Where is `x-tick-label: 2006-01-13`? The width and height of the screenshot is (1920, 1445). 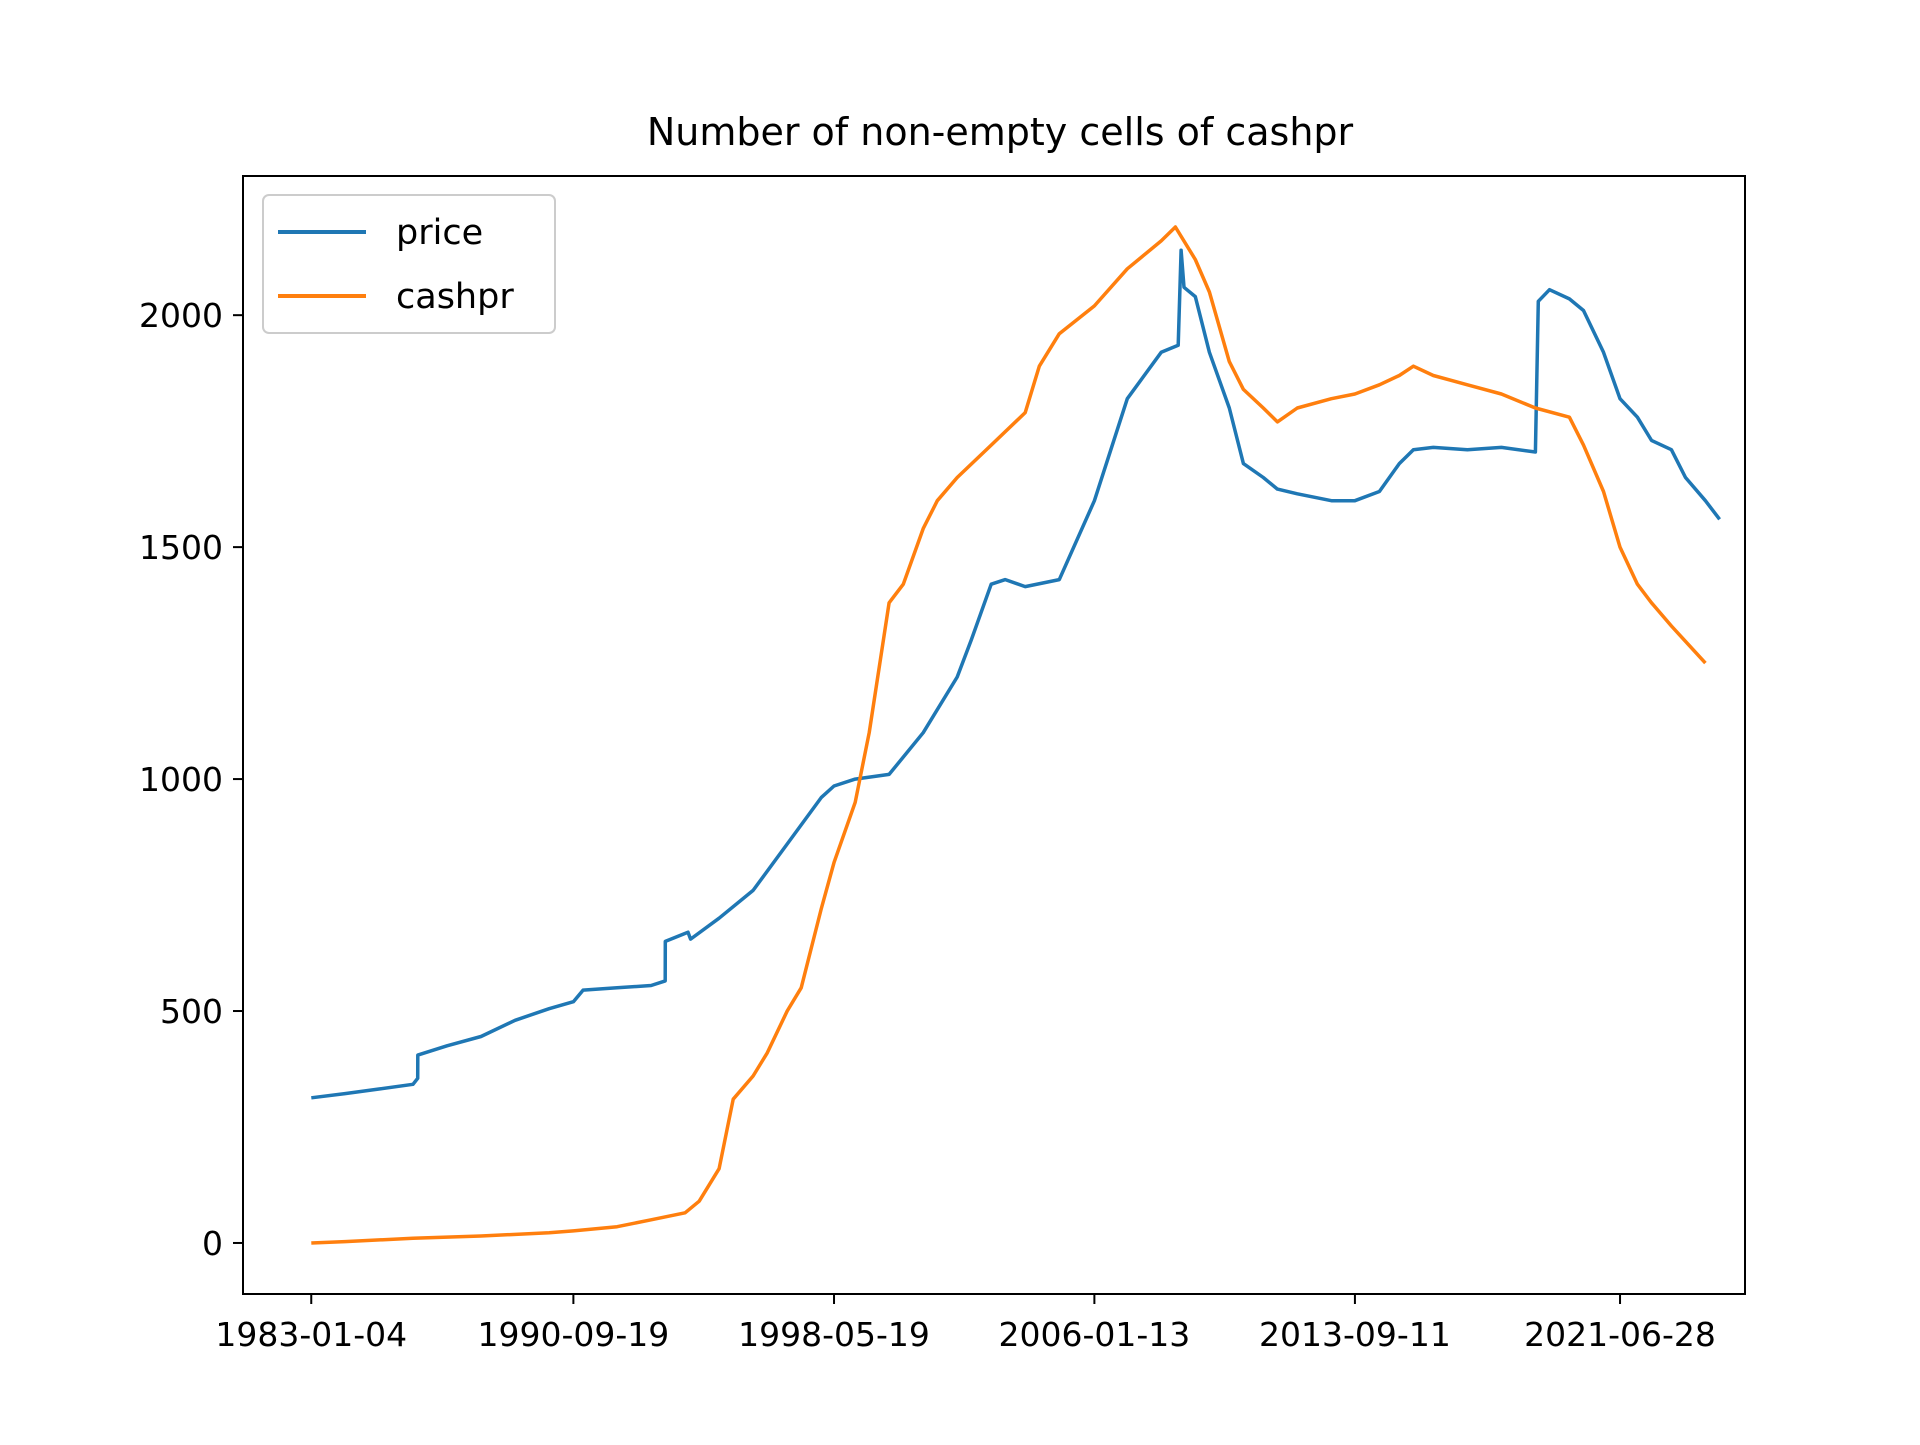
x-tick-label: 2006-01-13 is located at coordinates (1094, 1334).